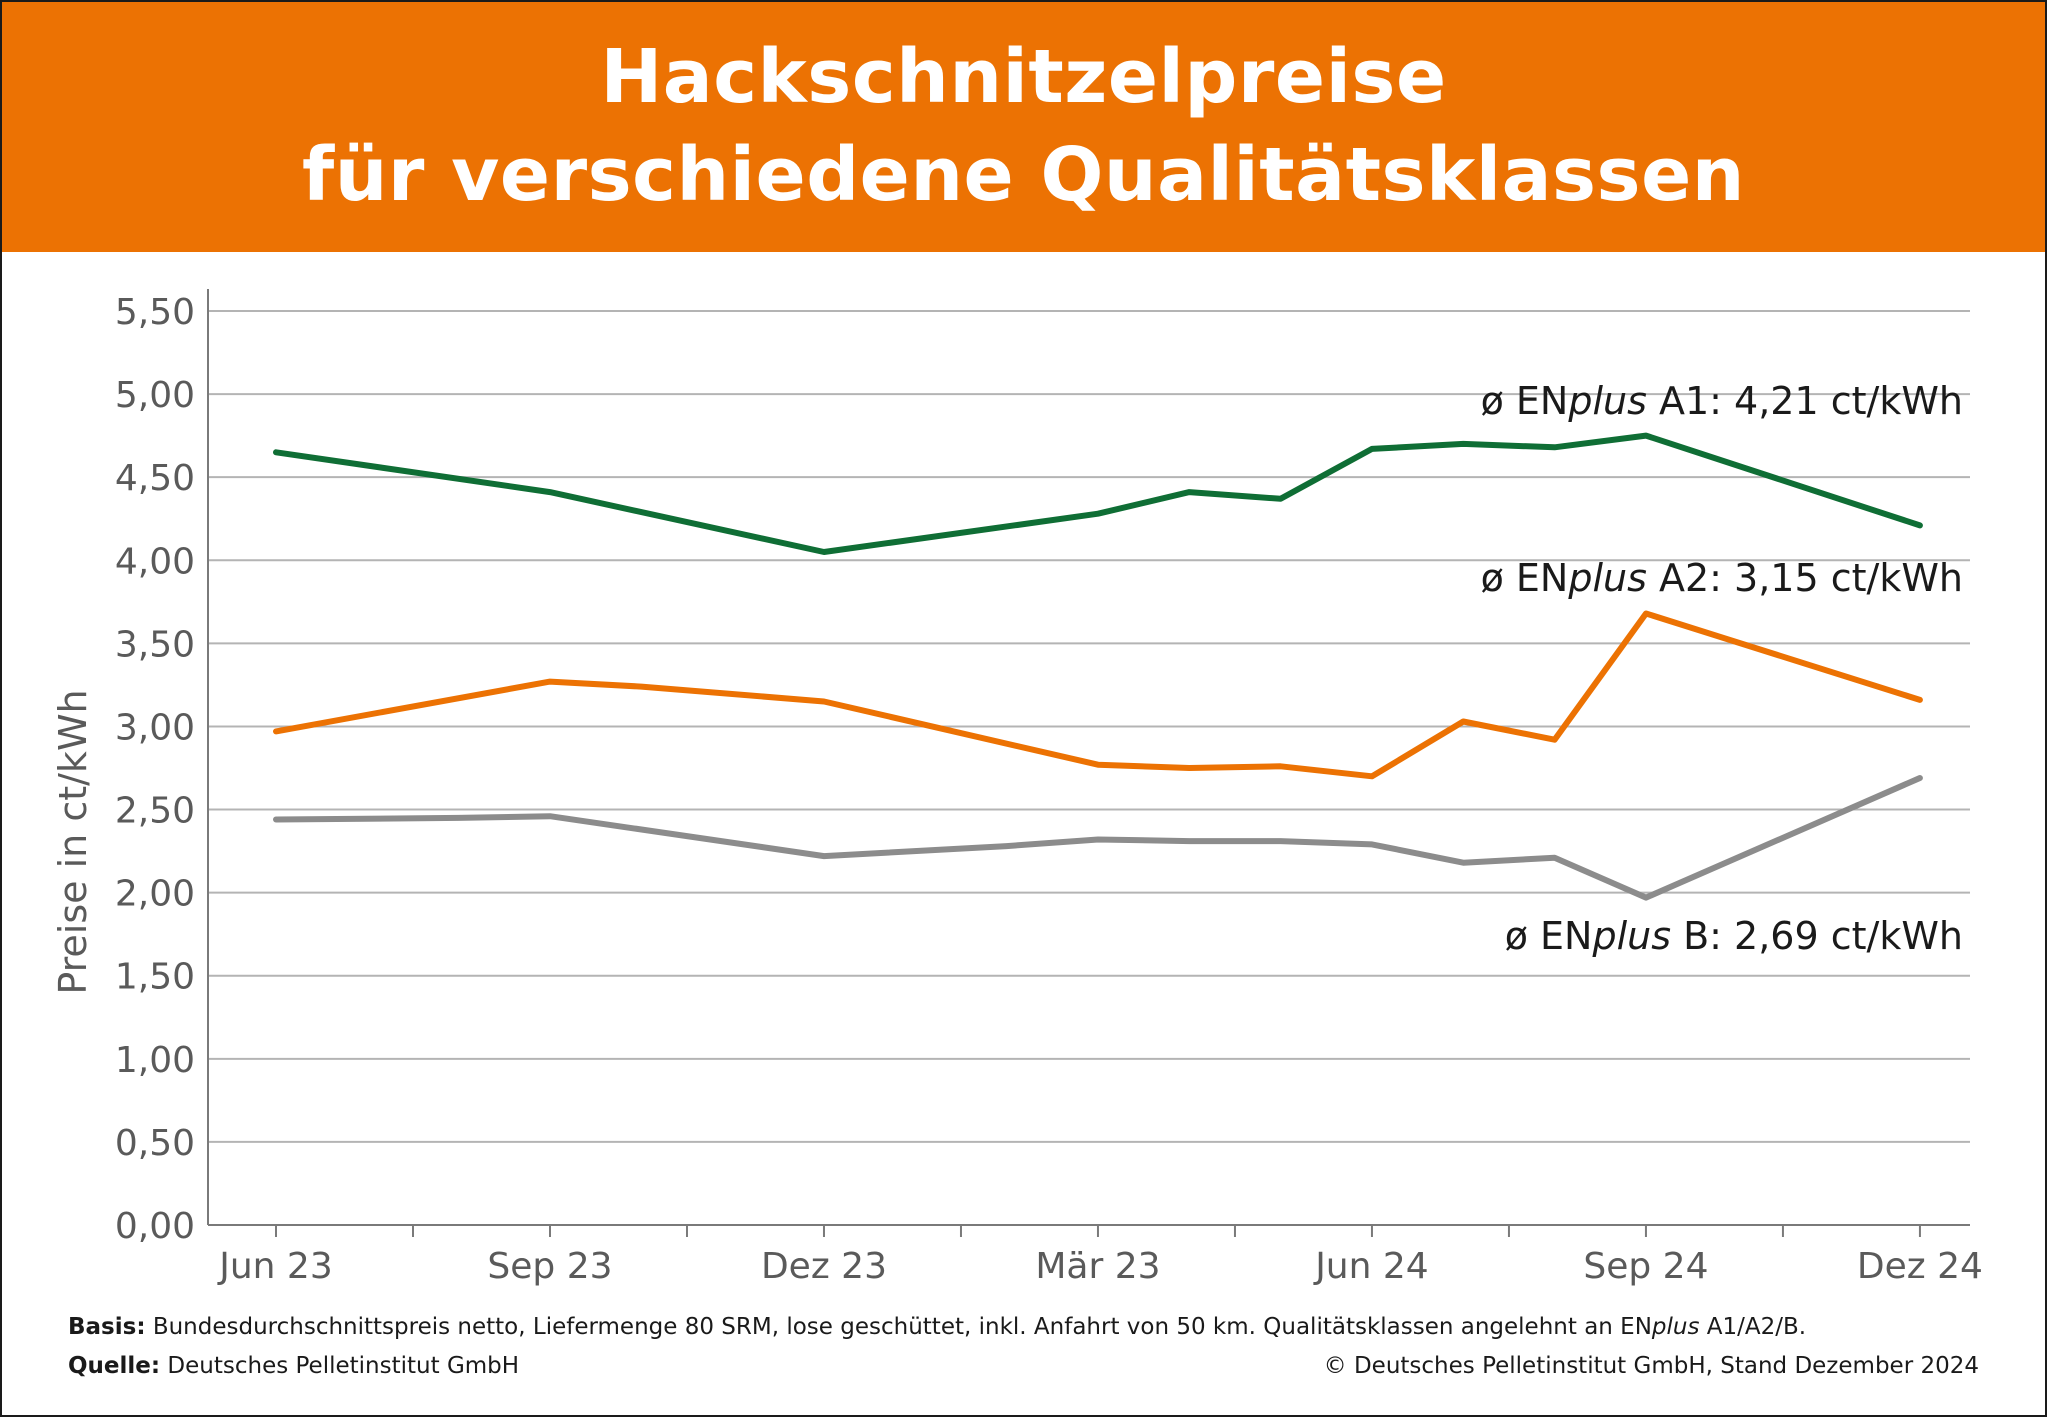 The image size is (2047, 1417). I want to click on series-line-B, so click(1098, 838).